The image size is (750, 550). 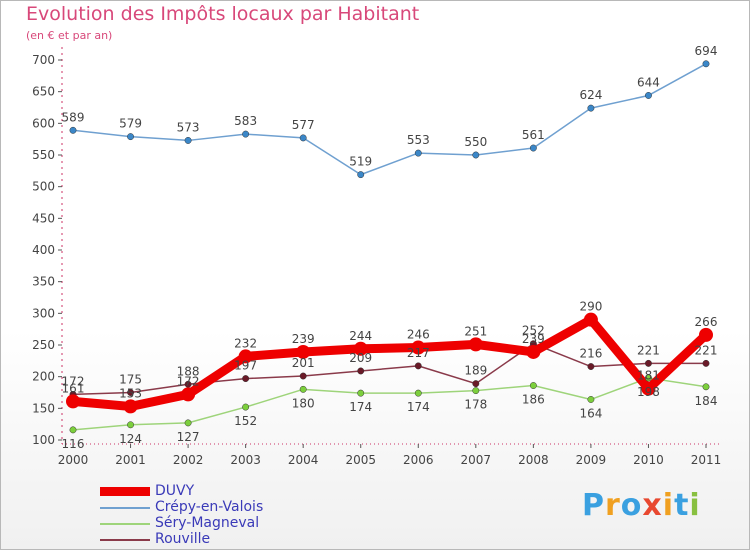 What do you see at coordinates (389, 363) in the screenshot?
I see `series-line-duvy` at bounding box center [389, 363].